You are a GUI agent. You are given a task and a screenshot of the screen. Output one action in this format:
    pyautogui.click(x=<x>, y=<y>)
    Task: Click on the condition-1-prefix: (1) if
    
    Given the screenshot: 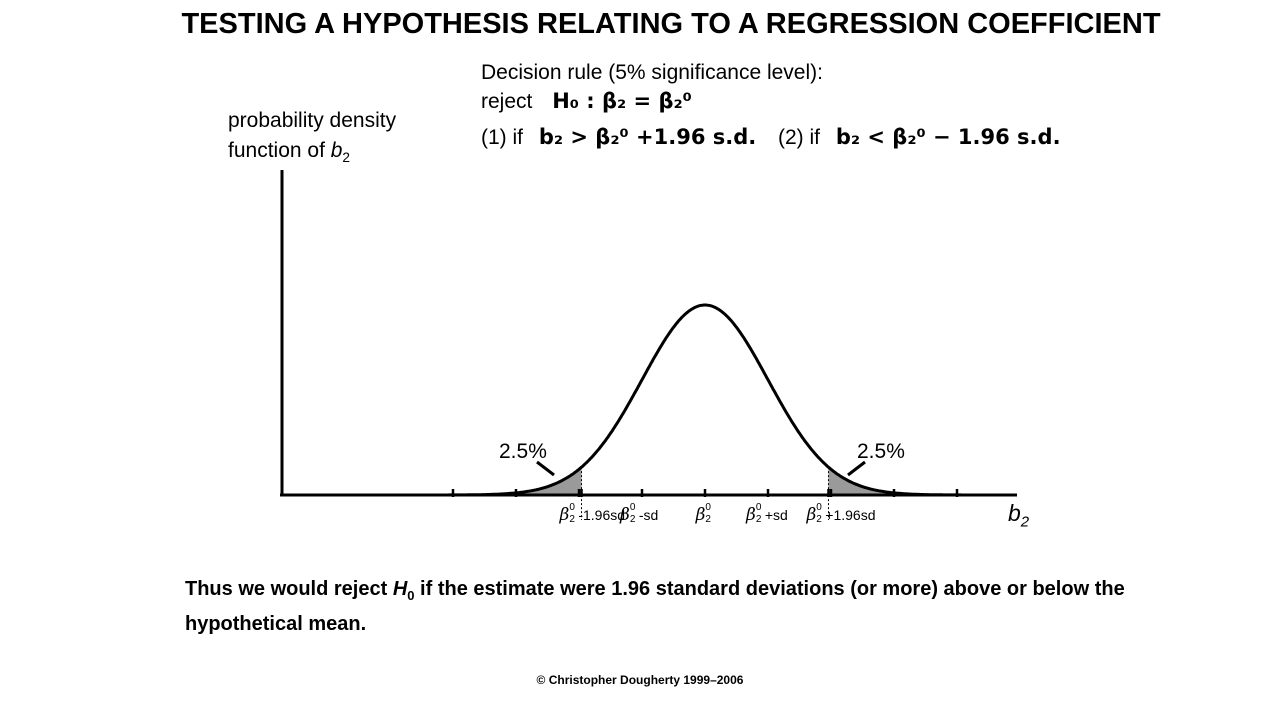 What is the action you would take?
    pyautogui.click(x=502, y=137)
    